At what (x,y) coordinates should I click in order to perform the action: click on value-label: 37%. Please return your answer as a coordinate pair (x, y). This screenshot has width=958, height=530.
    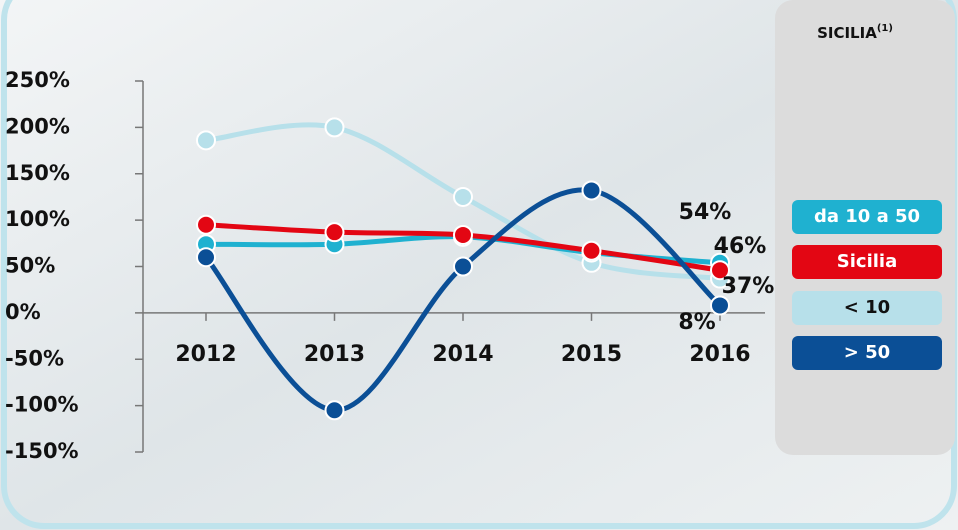
    Looking at the image, I should click on (748, 286).